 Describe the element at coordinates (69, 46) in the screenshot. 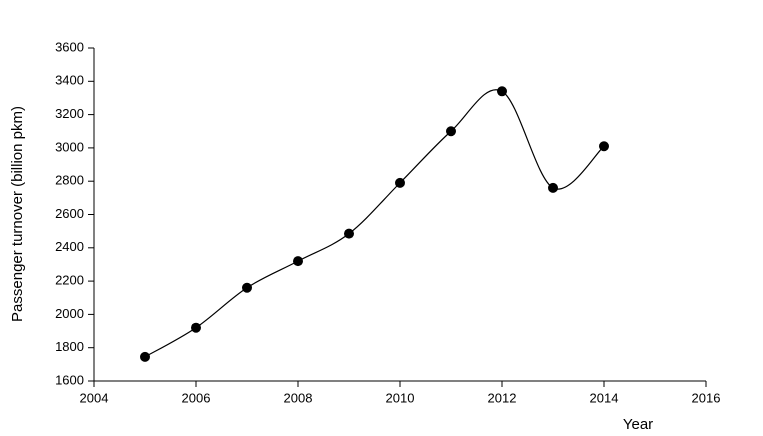

I see `y-tick-label: 3600` at that location.